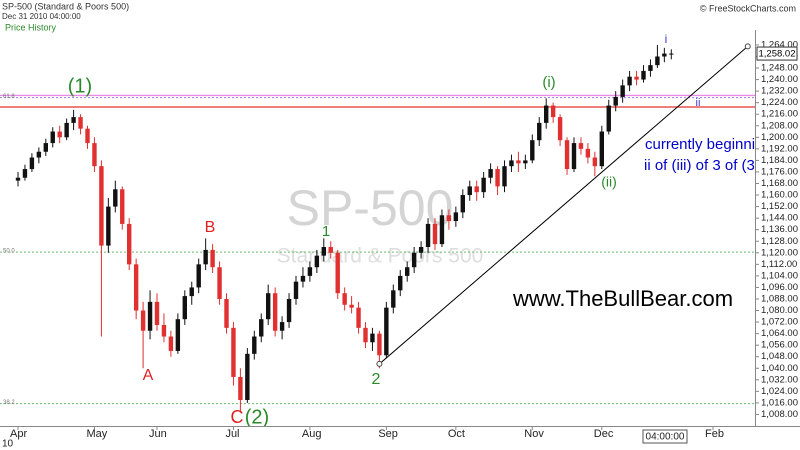 This screenshot has height=450, width=800. Describe the element at coordinates (210, 227) in the screenshot. I see `annotation: B` at that location.